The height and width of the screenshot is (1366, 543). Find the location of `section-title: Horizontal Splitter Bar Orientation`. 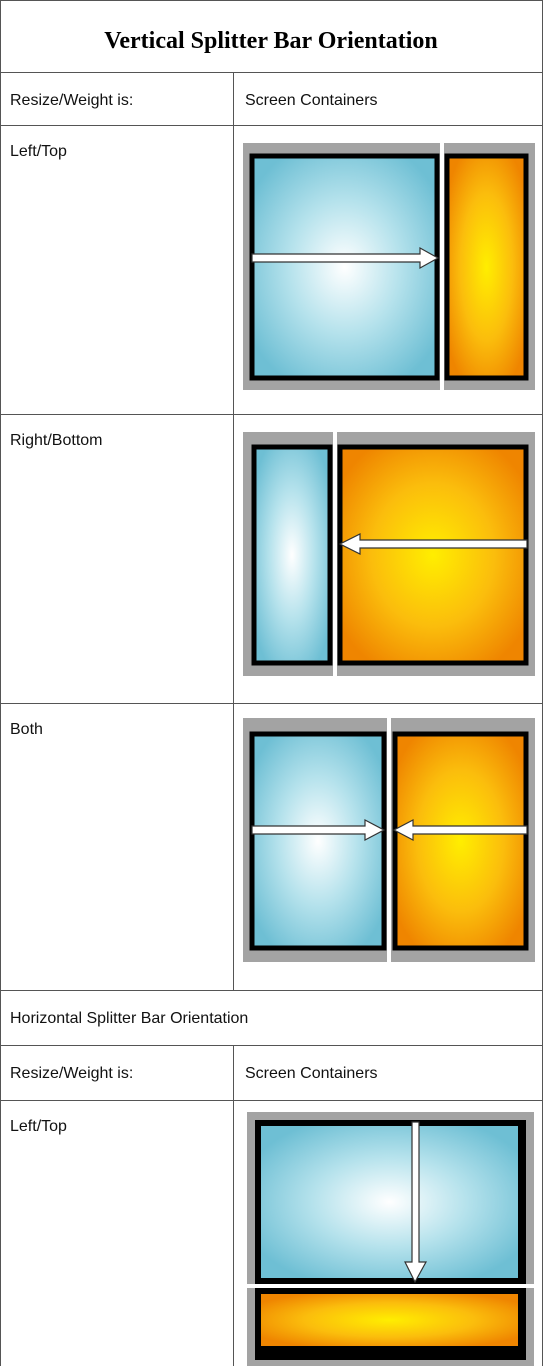

section-title: Horizontal Splitter Bar Orientation is located at coordinates (129, 1018).